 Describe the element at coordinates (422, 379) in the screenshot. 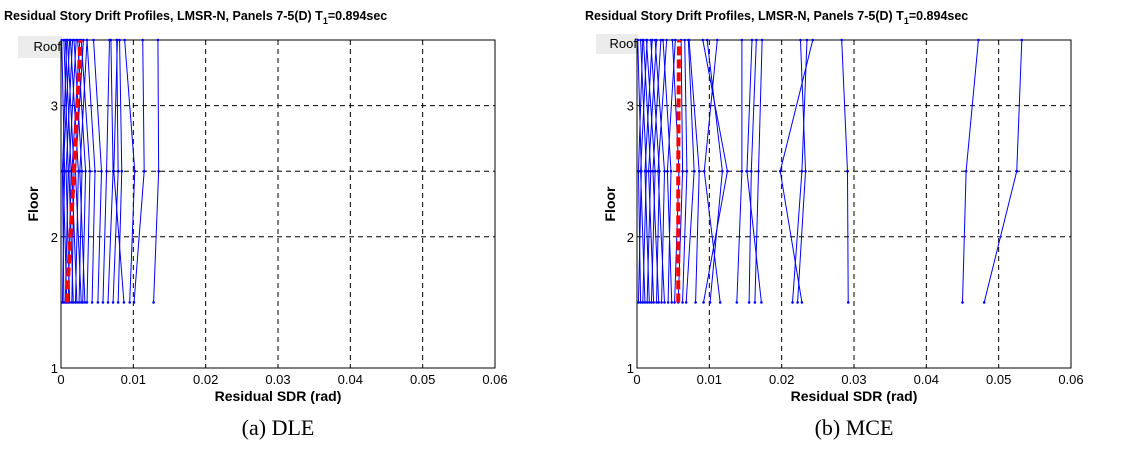

I see `x-tick-label: 0.05` at that location.